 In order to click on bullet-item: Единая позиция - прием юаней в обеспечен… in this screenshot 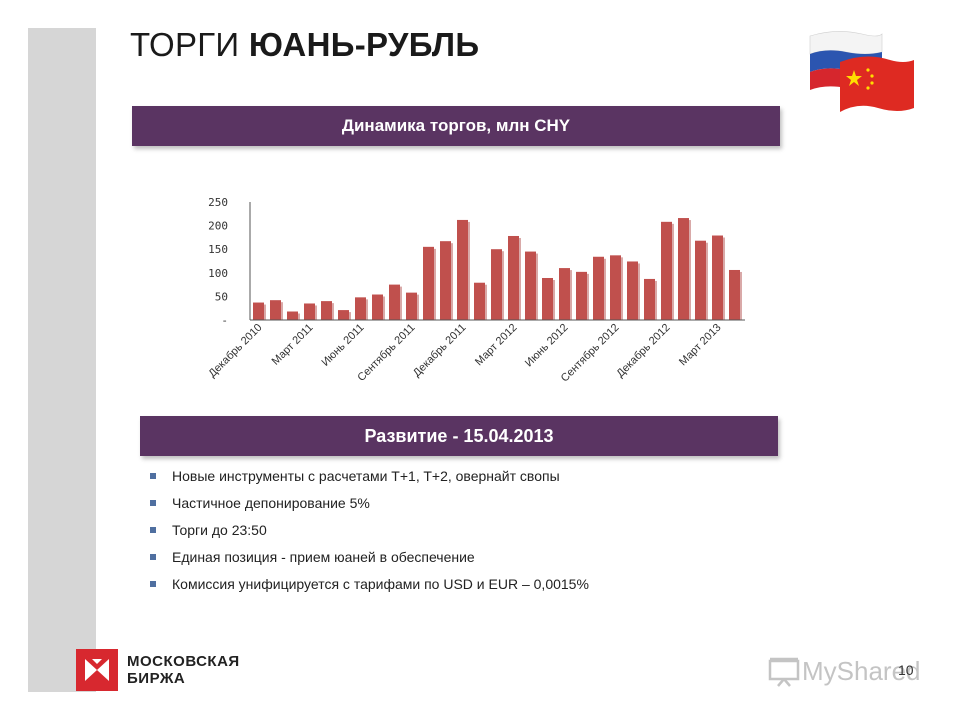, I will do `click(369, 556)`.